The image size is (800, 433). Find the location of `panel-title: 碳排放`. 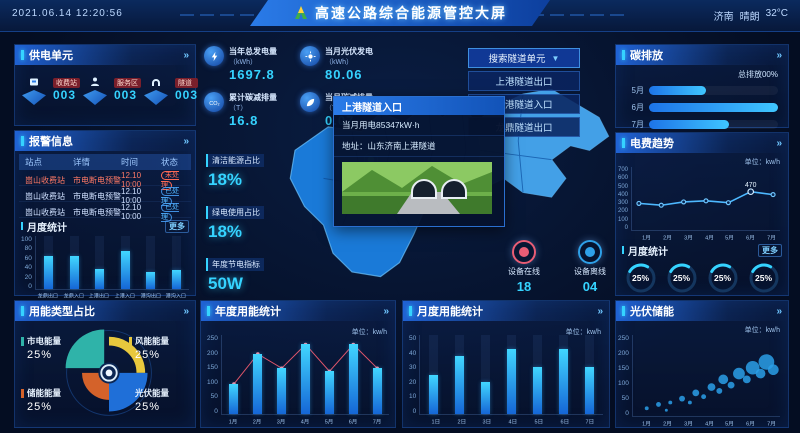

panel-title: 碳排放 is located at coordinates (646, 56).